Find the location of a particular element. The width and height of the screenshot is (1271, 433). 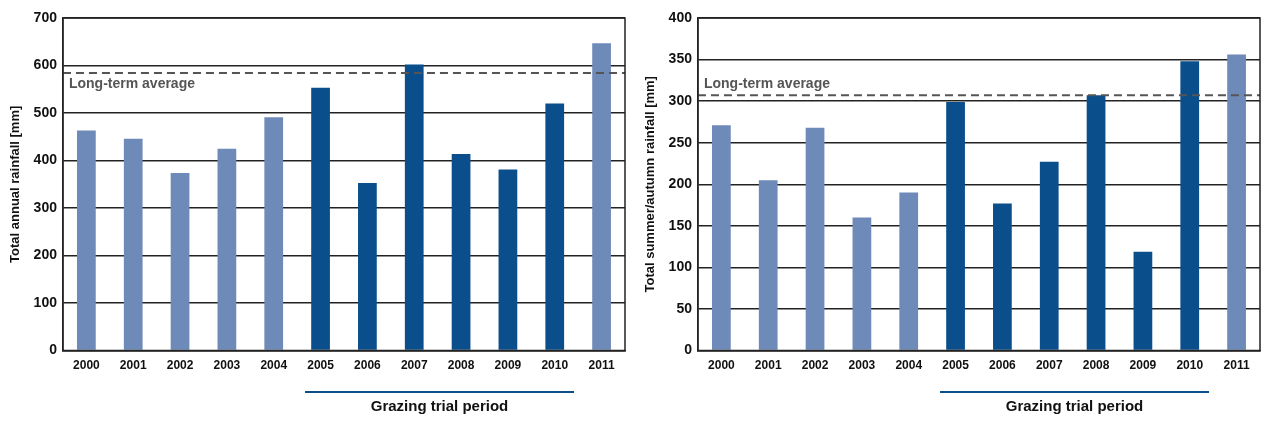

y-tick-label: 350 is located at coordinates (680, 58).